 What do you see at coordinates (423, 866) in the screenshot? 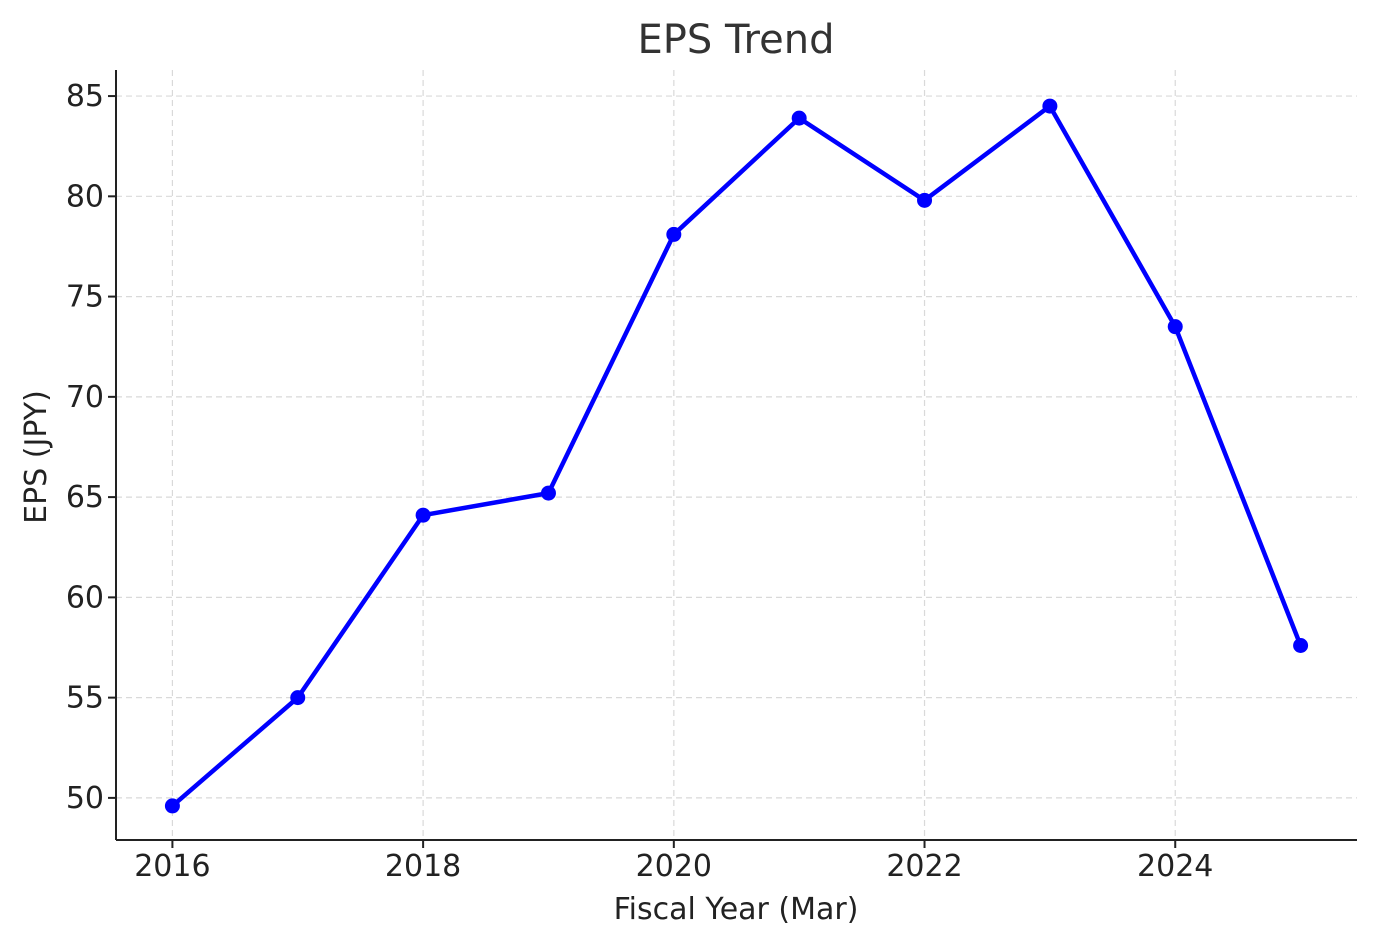
I see `x-tick-label: 2018` at bounding box center [423, 866].